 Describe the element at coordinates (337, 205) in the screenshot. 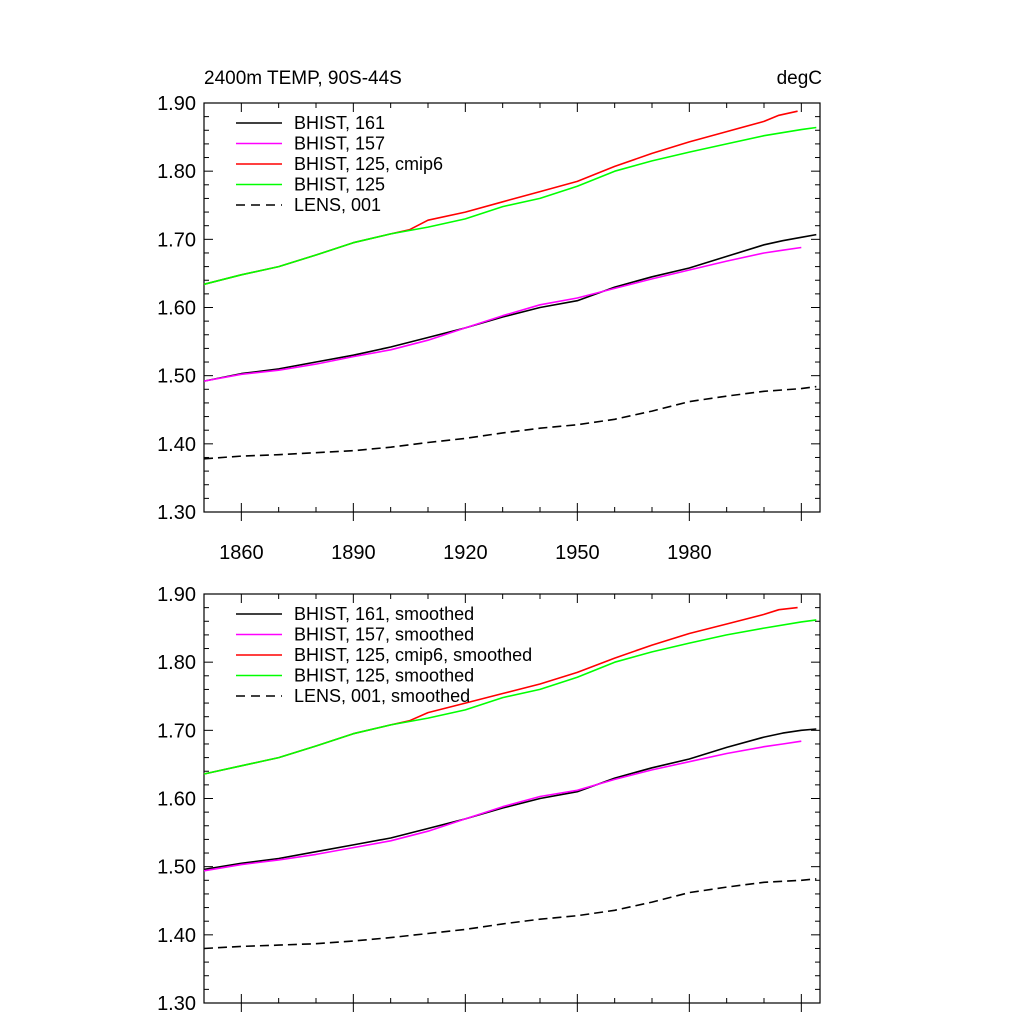

I see `legend-label: LENS, 001` at that location.